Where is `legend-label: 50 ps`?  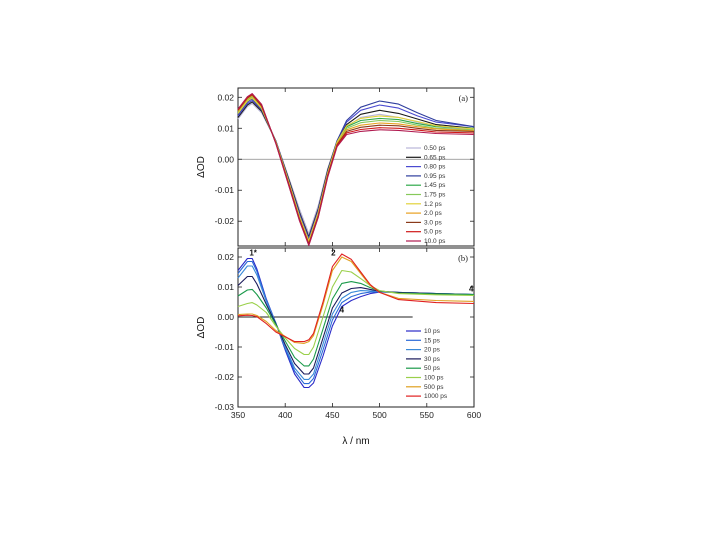
legend-label: 50 ps is located at coordinates (432, 368).